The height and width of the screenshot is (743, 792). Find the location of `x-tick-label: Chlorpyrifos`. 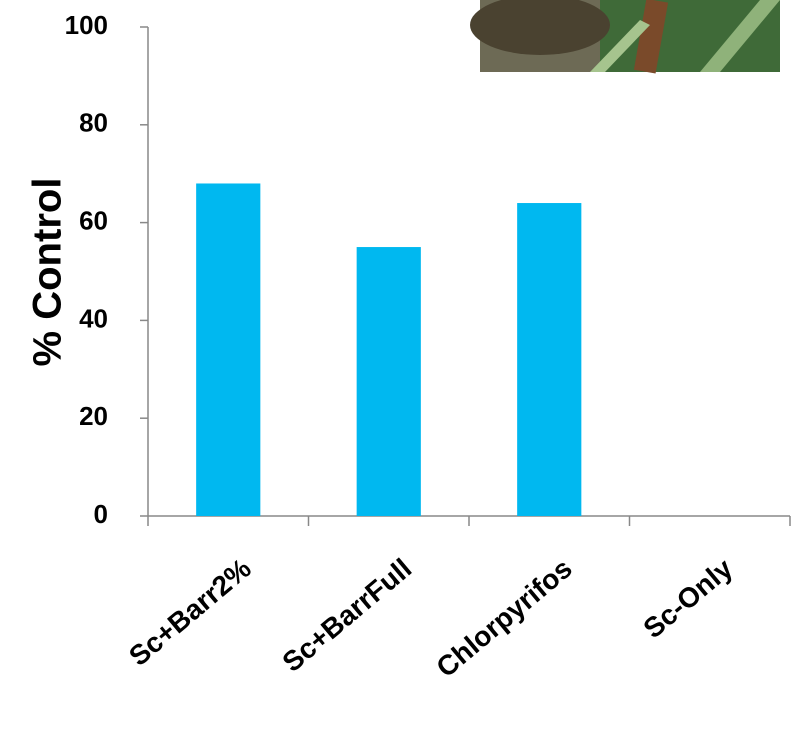

x-tick-label: Chlorpyrifos is located at coordinates (503, 618).